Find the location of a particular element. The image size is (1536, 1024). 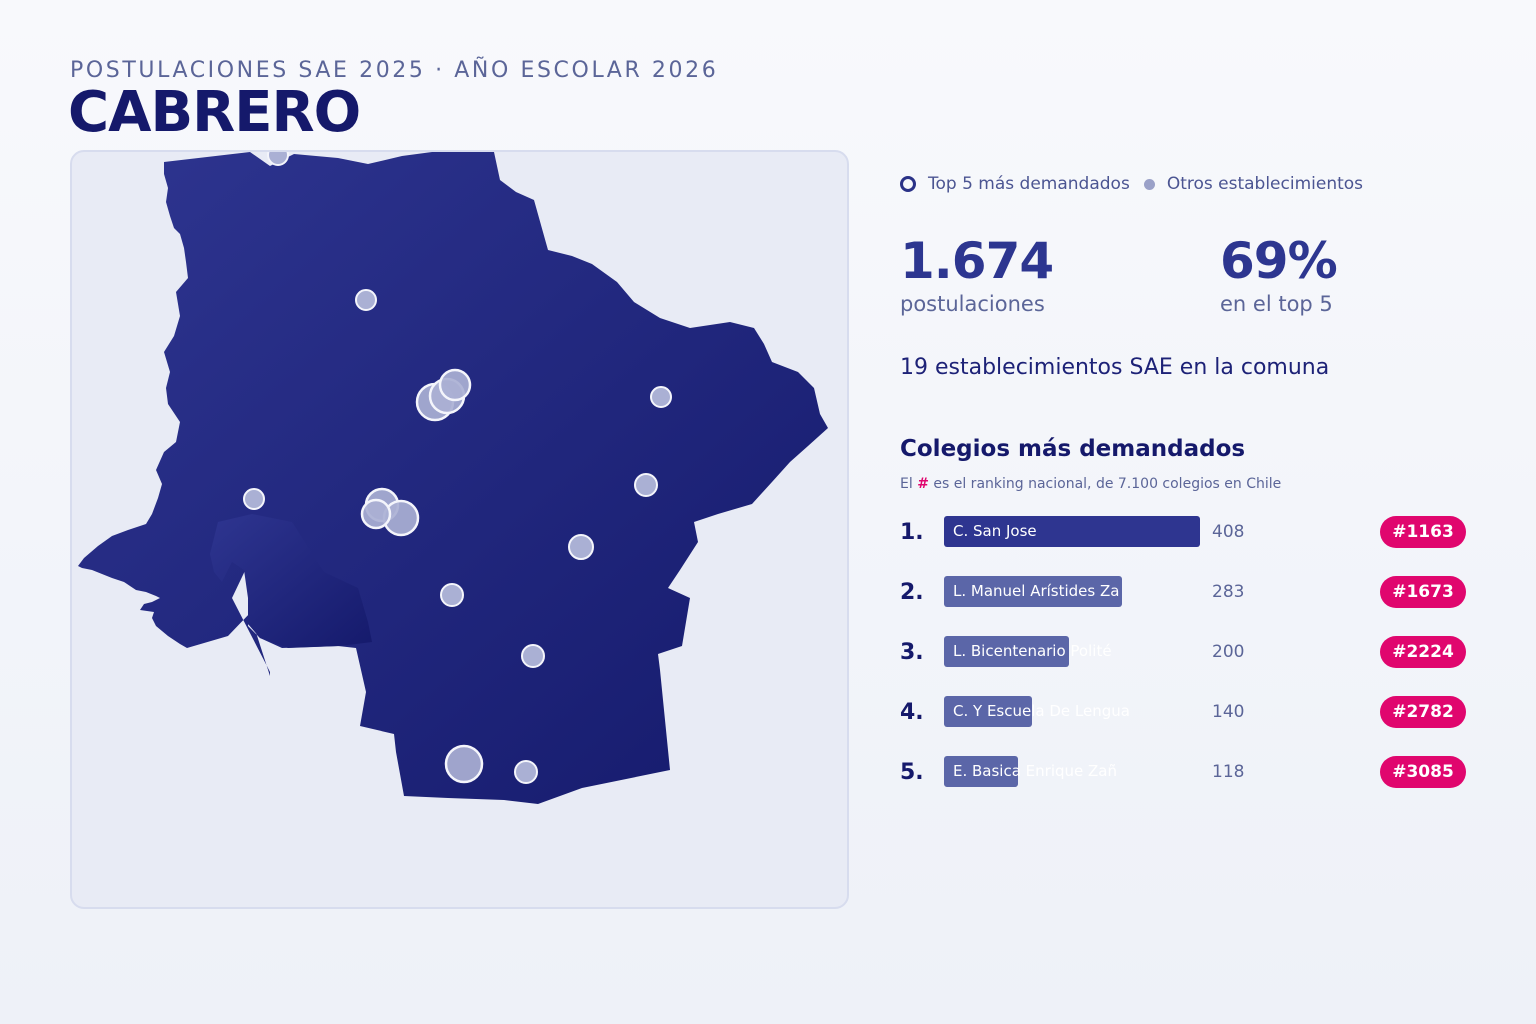

national-rank-badge: #1673 is located at coordinates (1423, 592).